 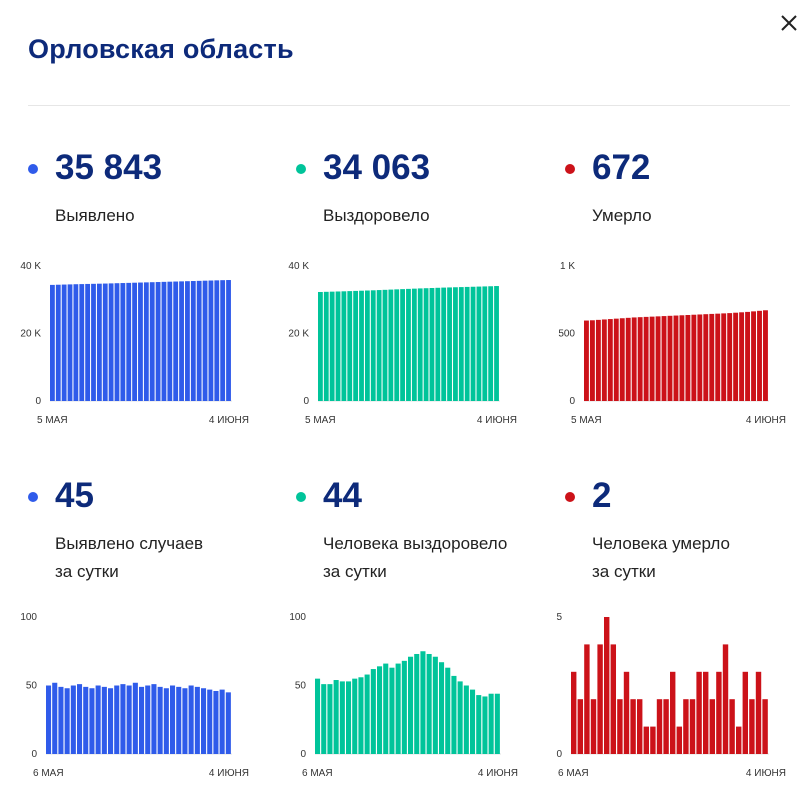 What do you see at coordinates (377, 167) in the screenshot?
I see `stat-value: 34 063` at bounding box center [377, 167].